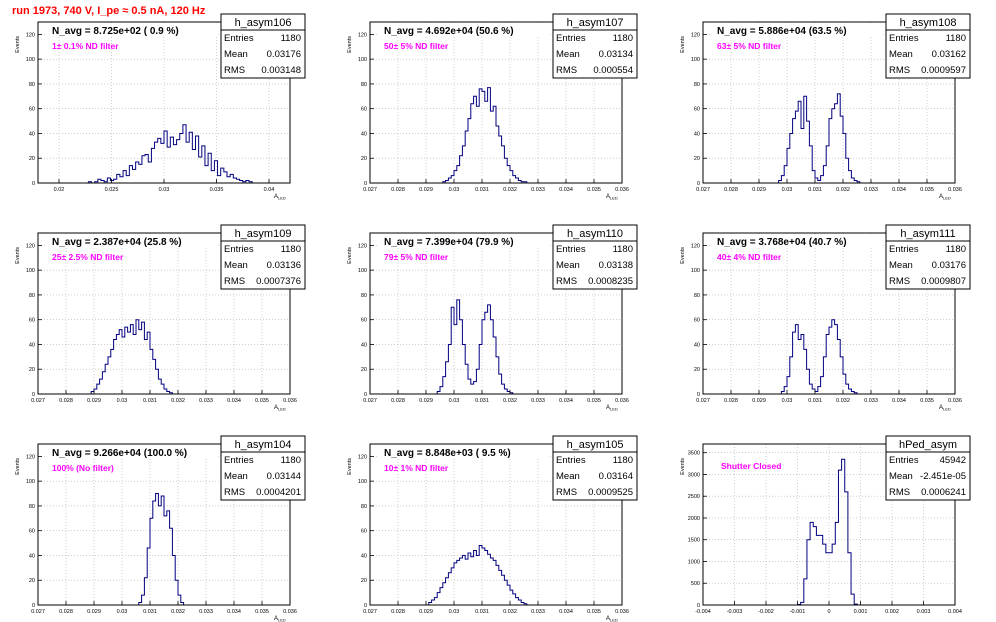 This screenshot has width=996, height=622. What do you see at coordinates (928, 23) in the screenshot?
I see `histogram-name: h_asym108` at bounding box center [928, 23].